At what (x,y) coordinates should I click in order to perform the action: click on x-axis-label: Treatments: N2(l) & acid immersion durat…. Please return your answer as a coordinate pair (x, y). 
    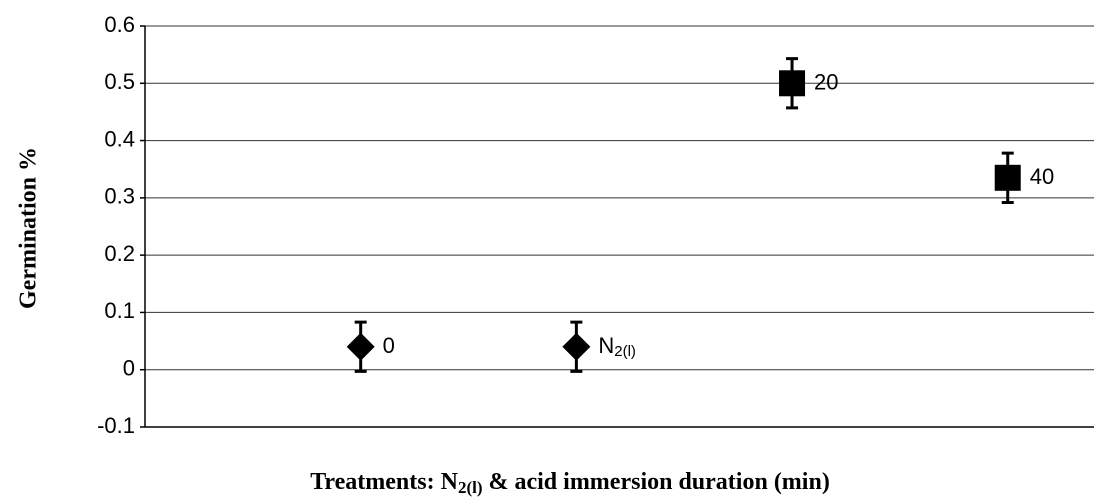
    Looking at the image, I should click on (570, 483).